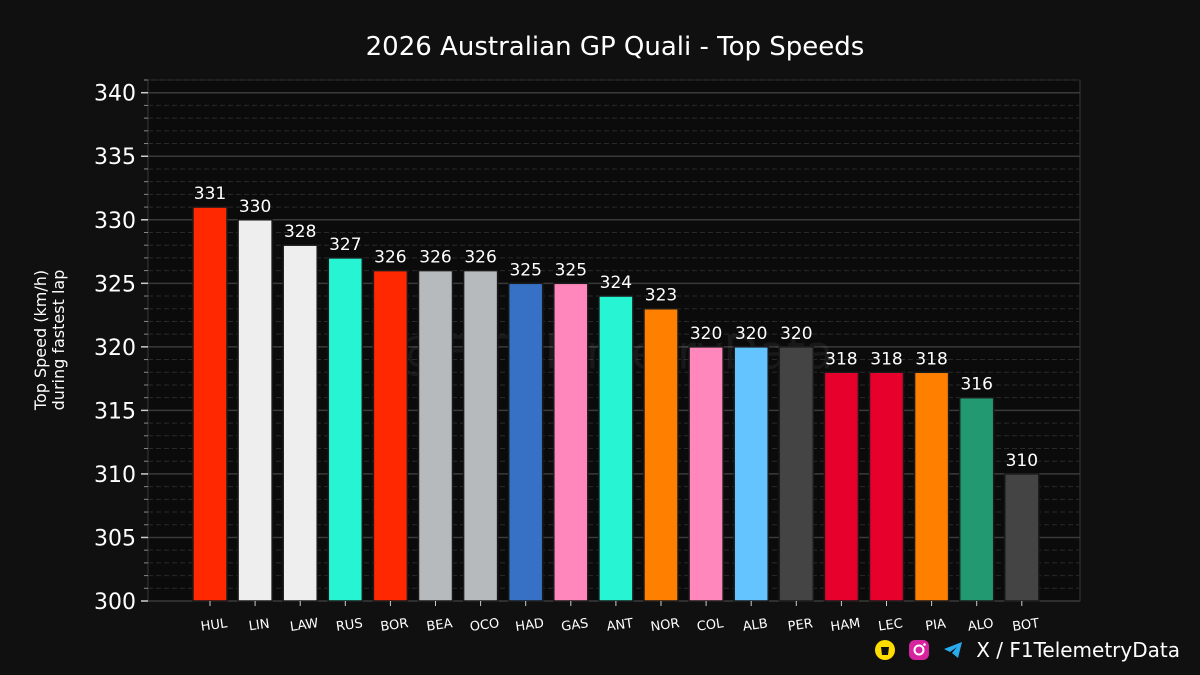 The height and width of the screenshot is (675, 1200). What do you see at coordinates (1078, 650) in the screenshot?
I see `footer-handle: X / F1TelemetryData` at bounding box center [1078, 650].